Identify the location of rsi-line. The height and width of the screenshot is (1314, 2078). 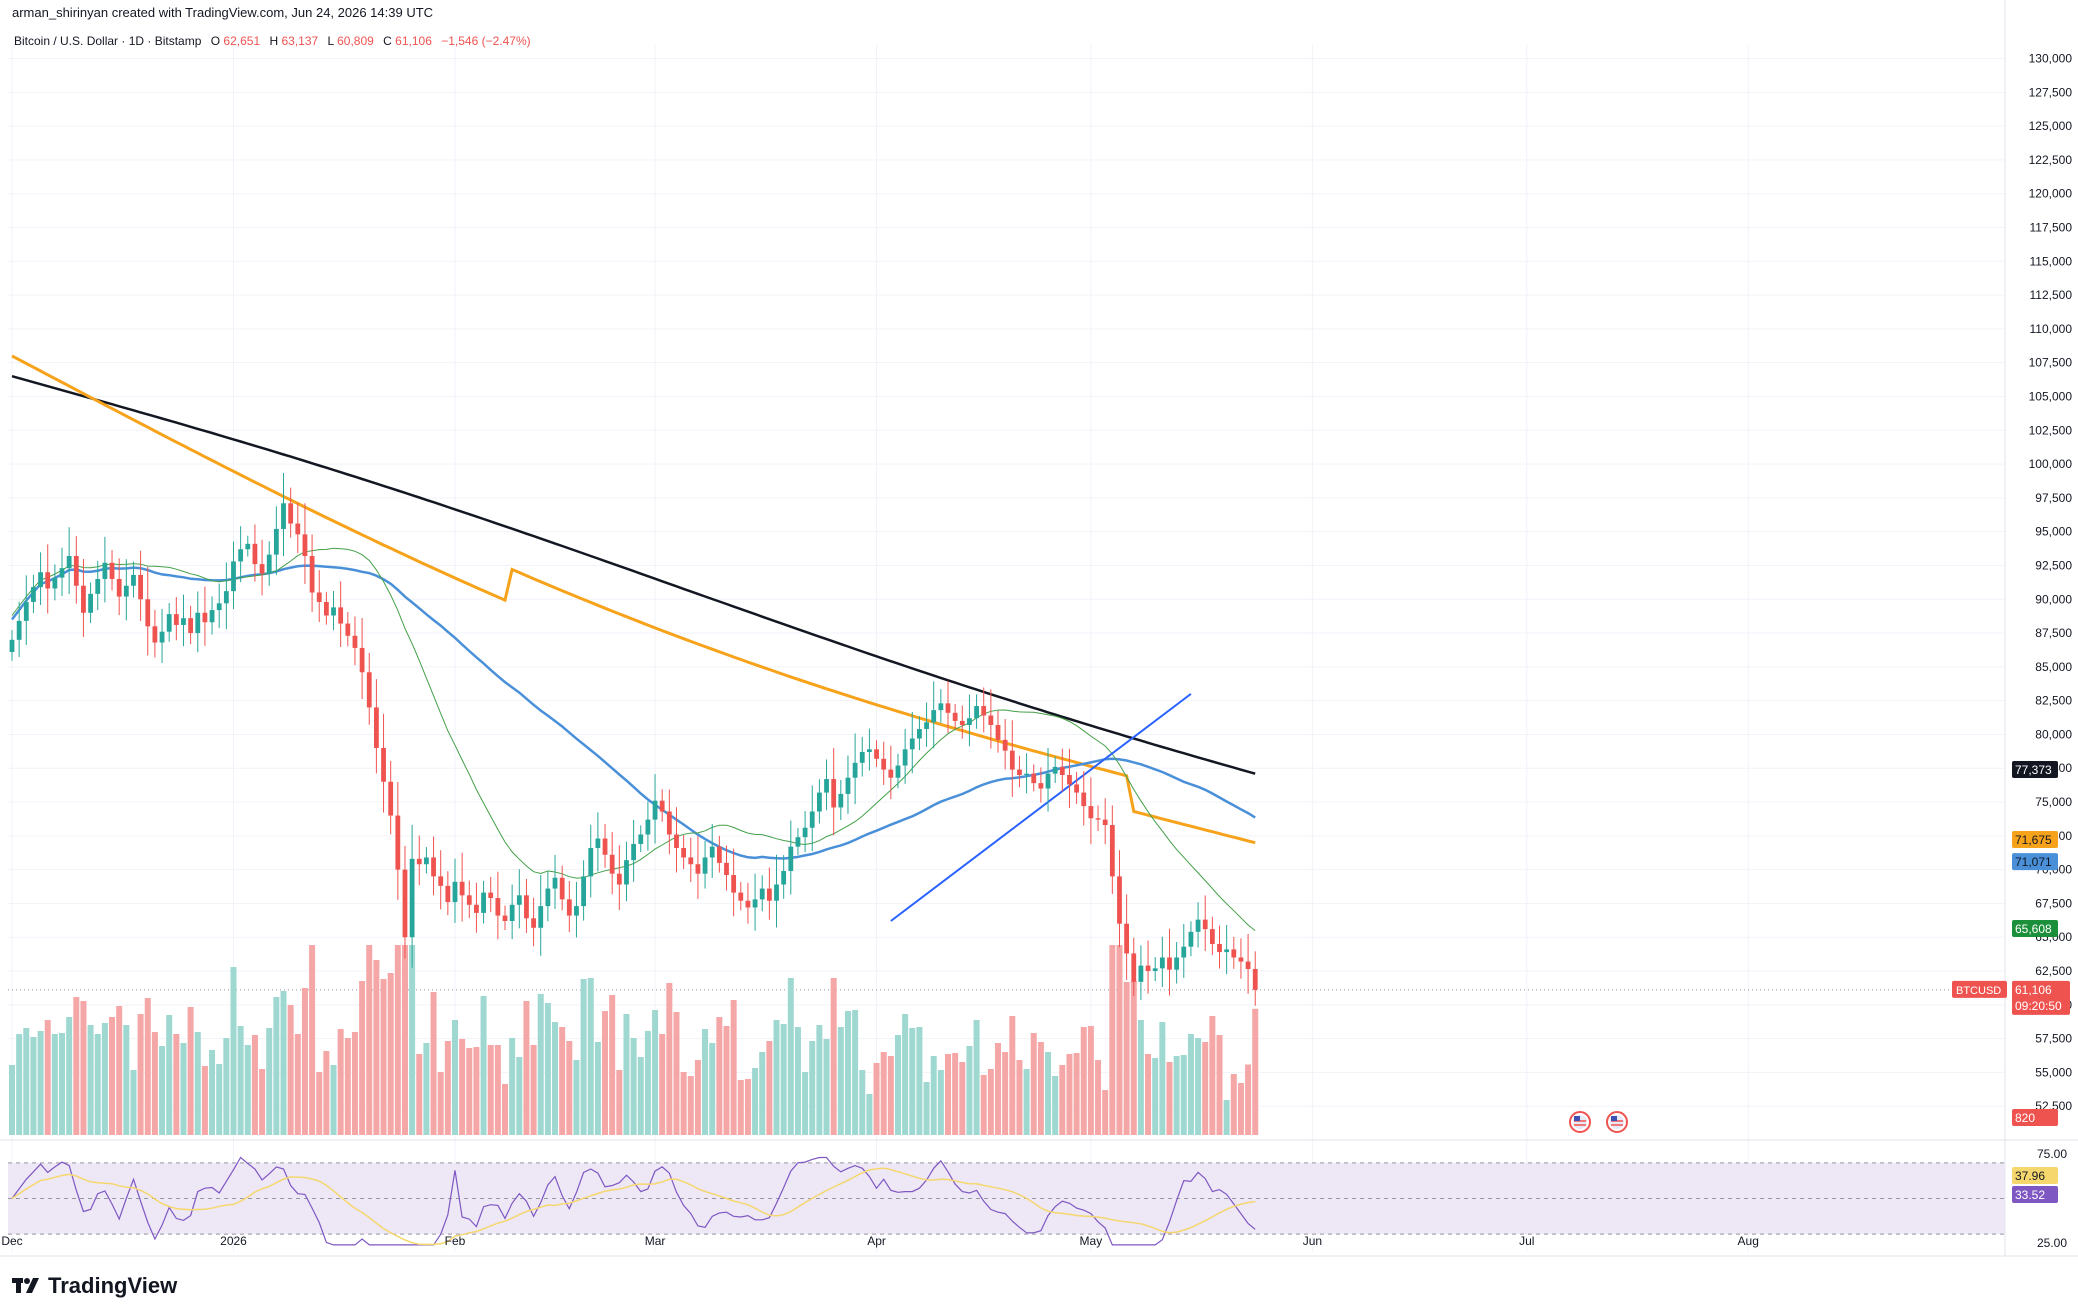
(633, 1201).